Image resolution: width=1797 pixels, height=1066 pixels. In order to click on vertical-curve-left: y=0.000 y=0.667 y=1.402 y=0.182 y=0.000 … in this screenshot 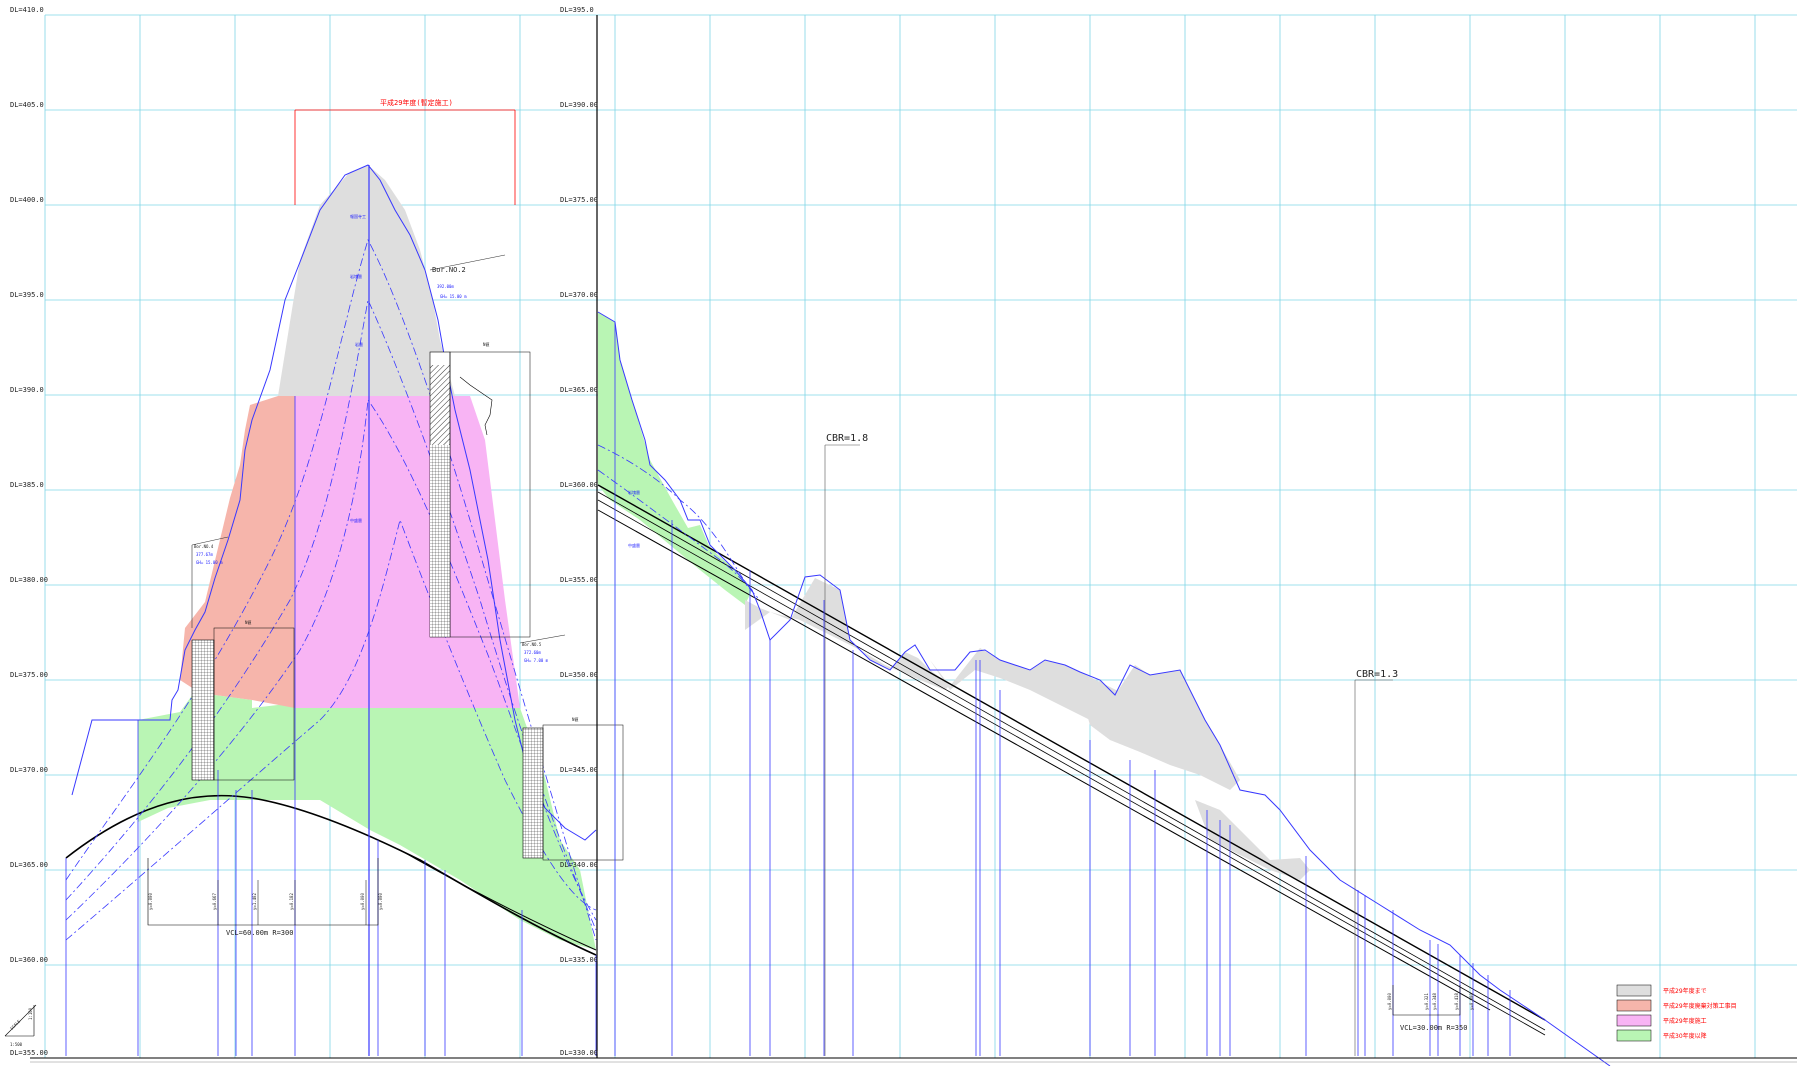, I will do `click(265, 897)`.